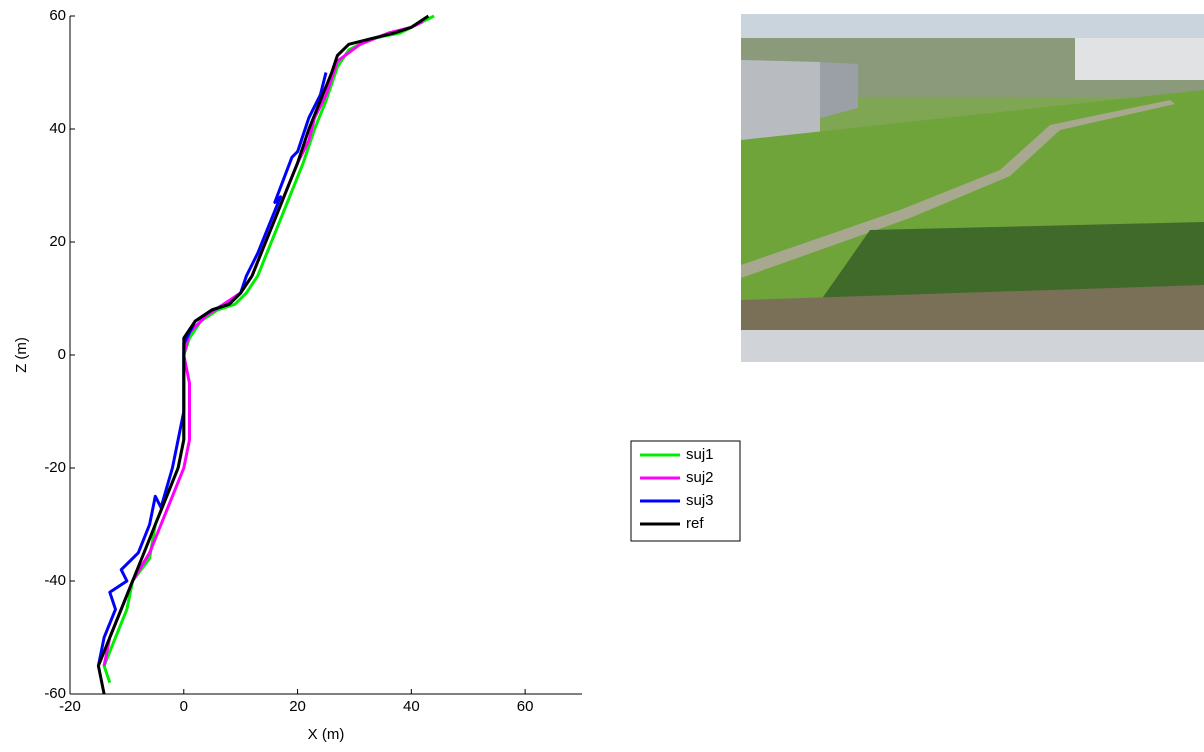  I want to click on legend-label: suj3, so click(700, 500).